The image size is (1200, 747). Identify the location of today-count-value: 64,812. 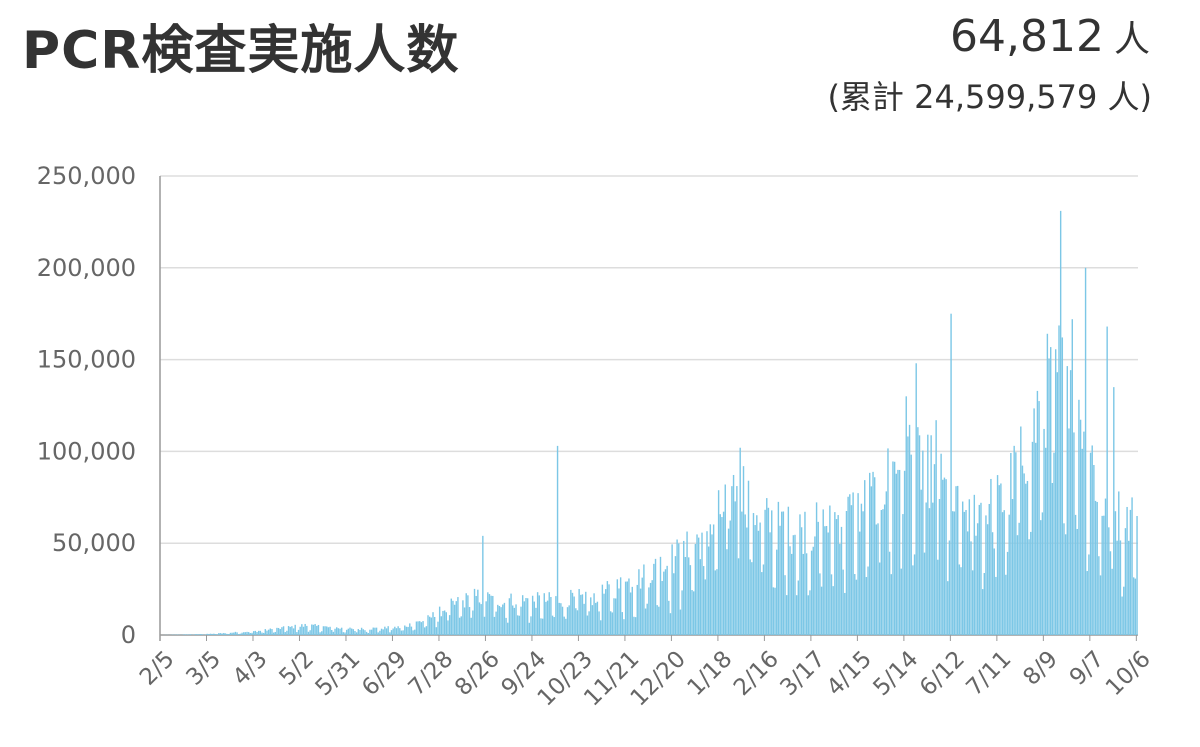
(1027, 36).